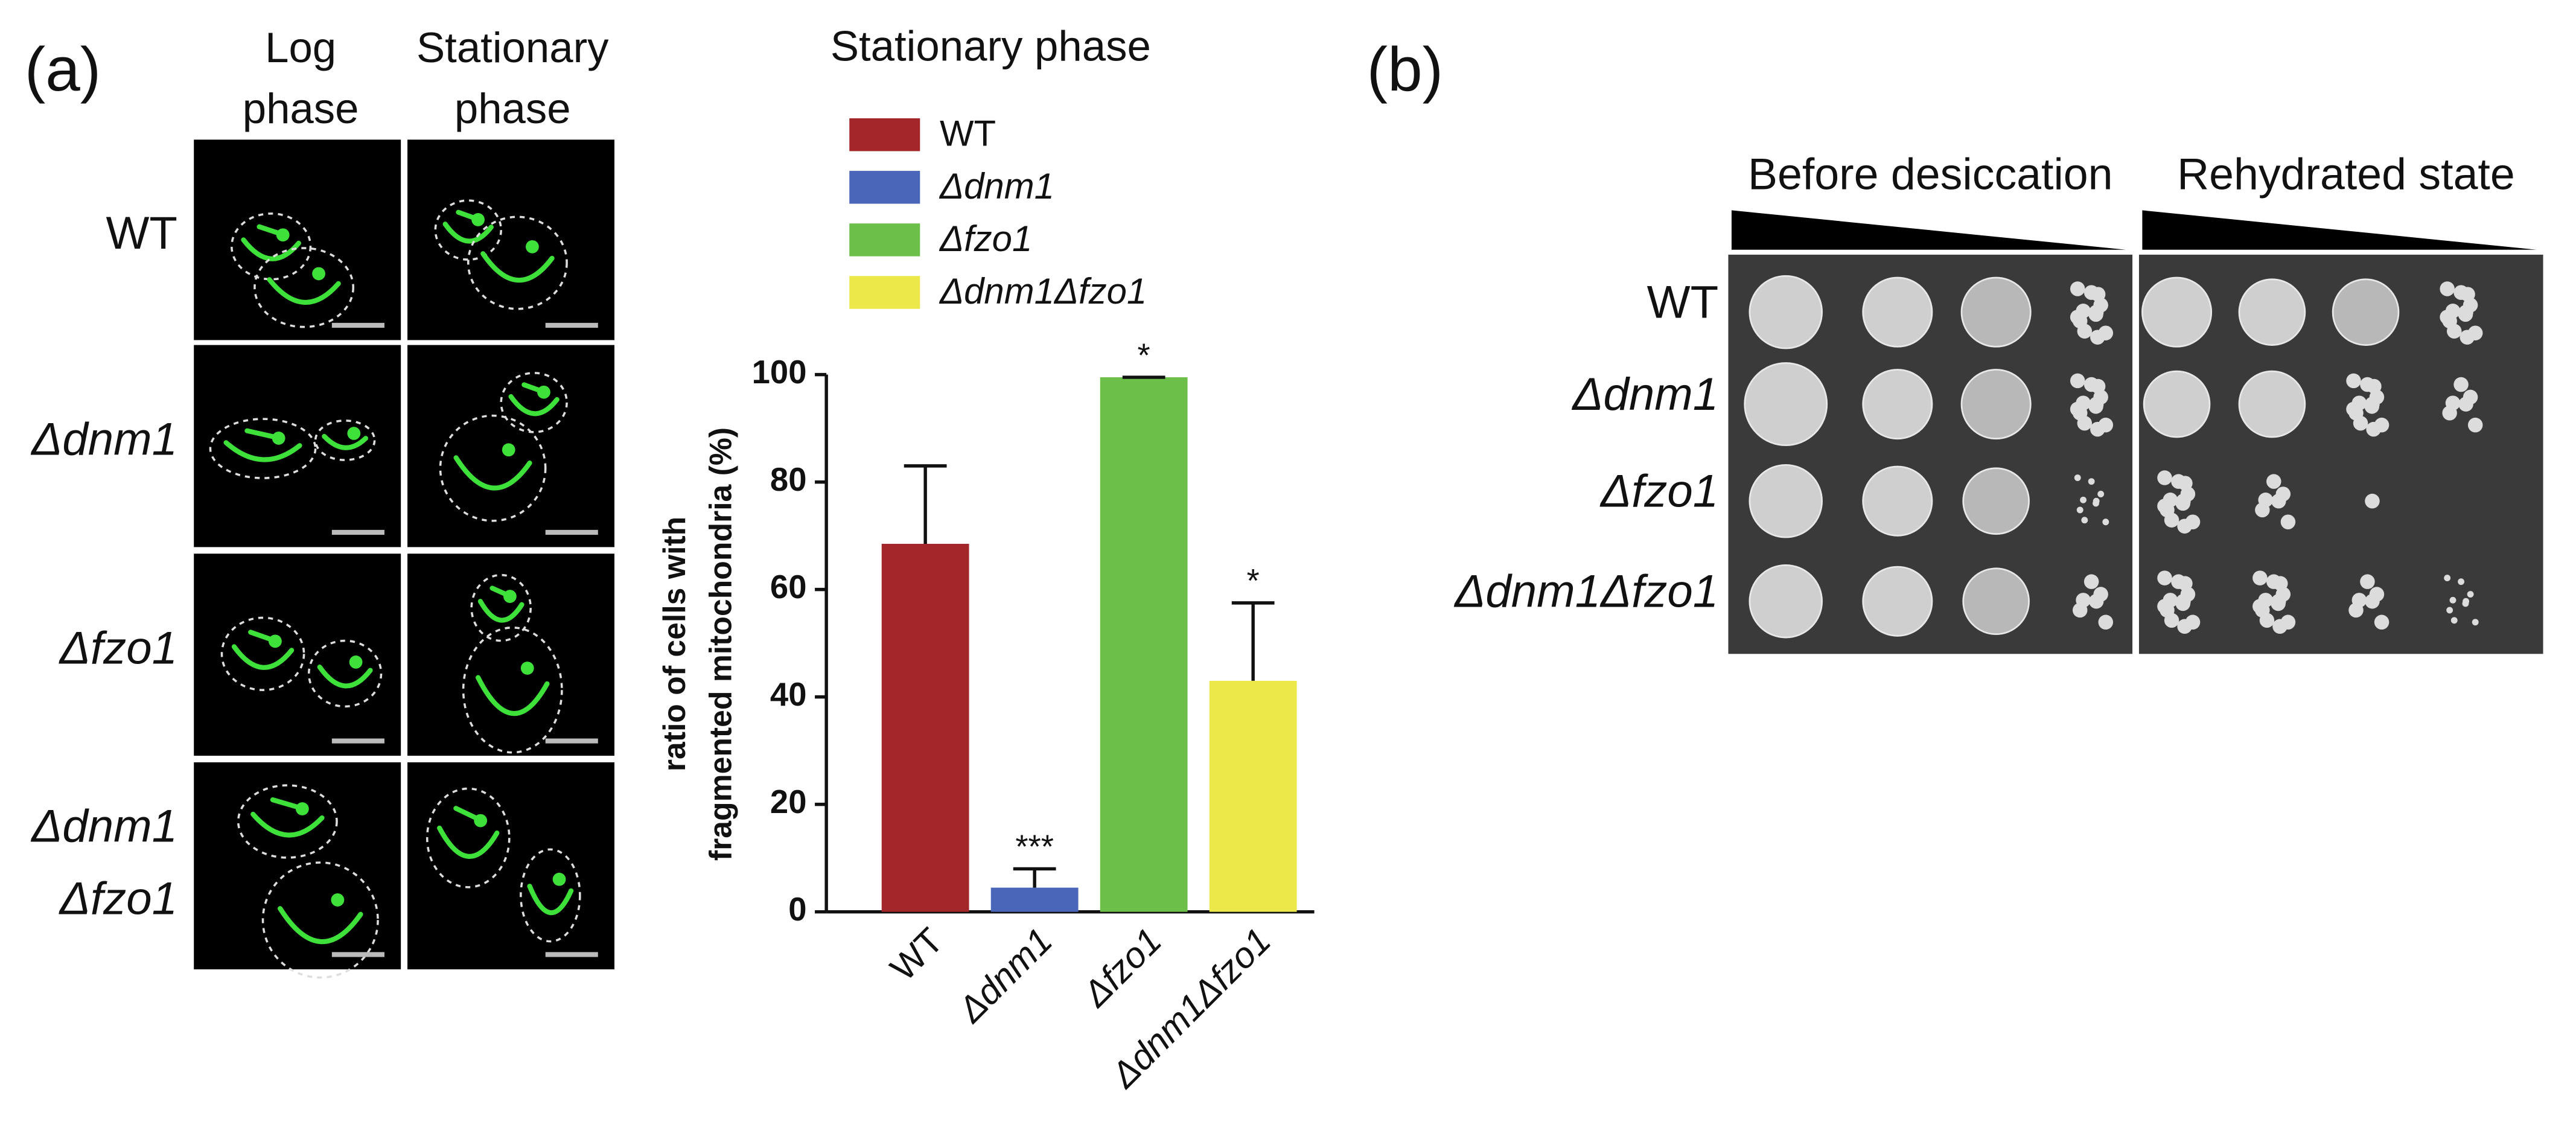 This screenshot has height=1142, width=2576. I want to click on legend-label: Δfzo1, so click(985, 239).